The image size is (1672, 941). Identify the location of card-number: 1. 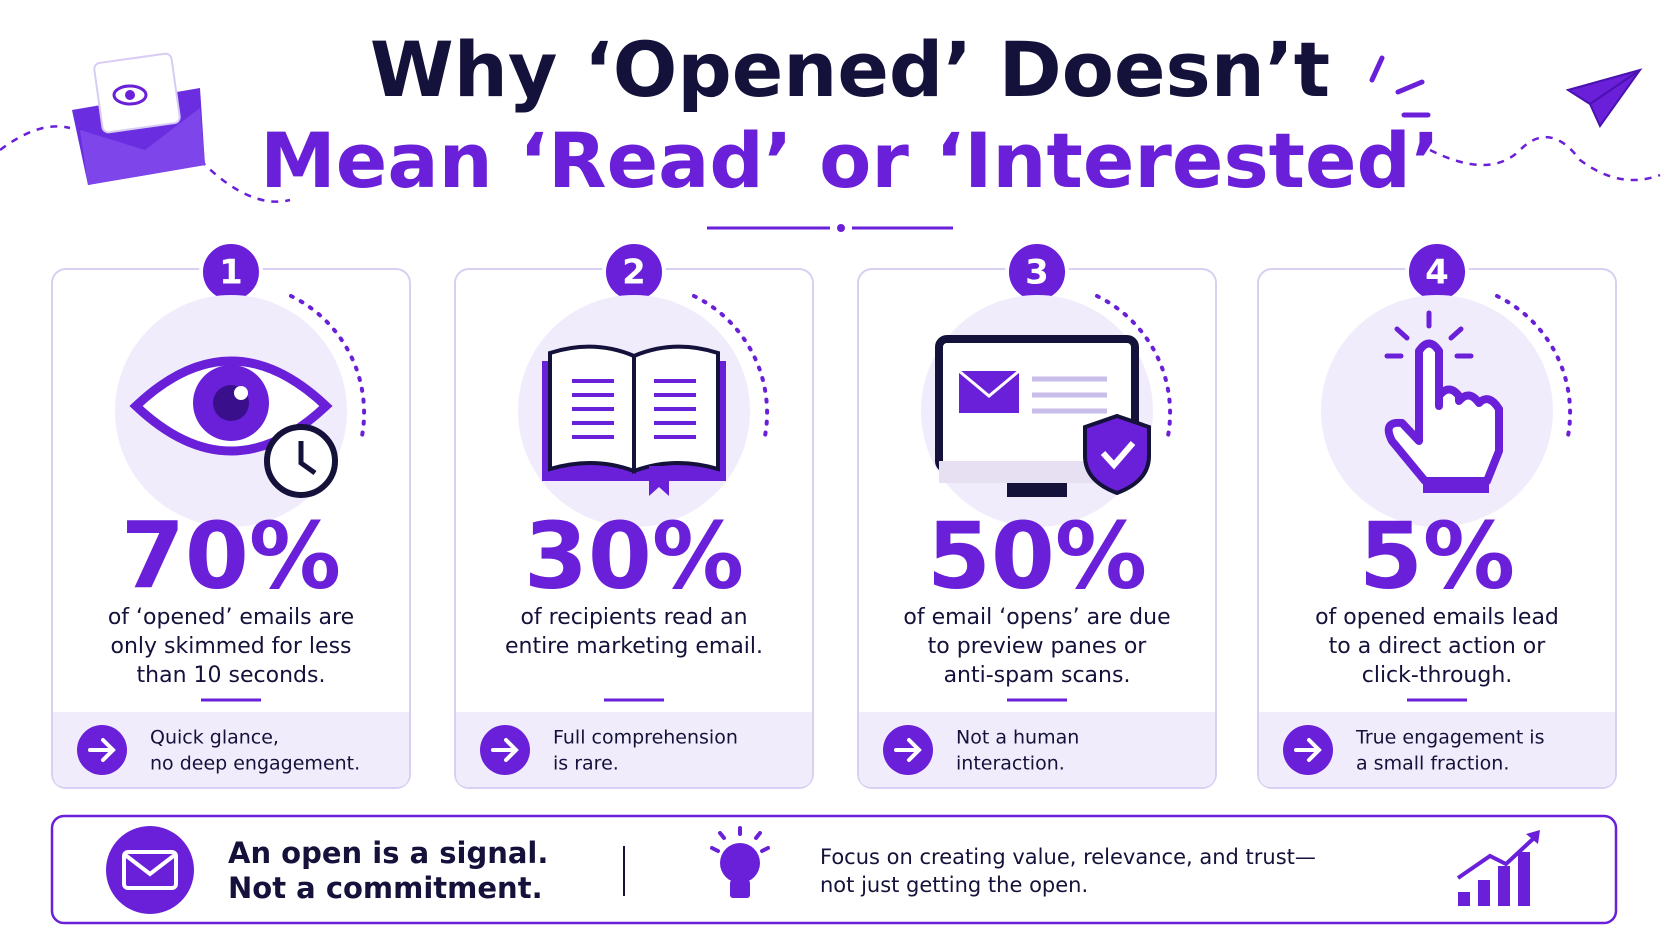
(231, 273).